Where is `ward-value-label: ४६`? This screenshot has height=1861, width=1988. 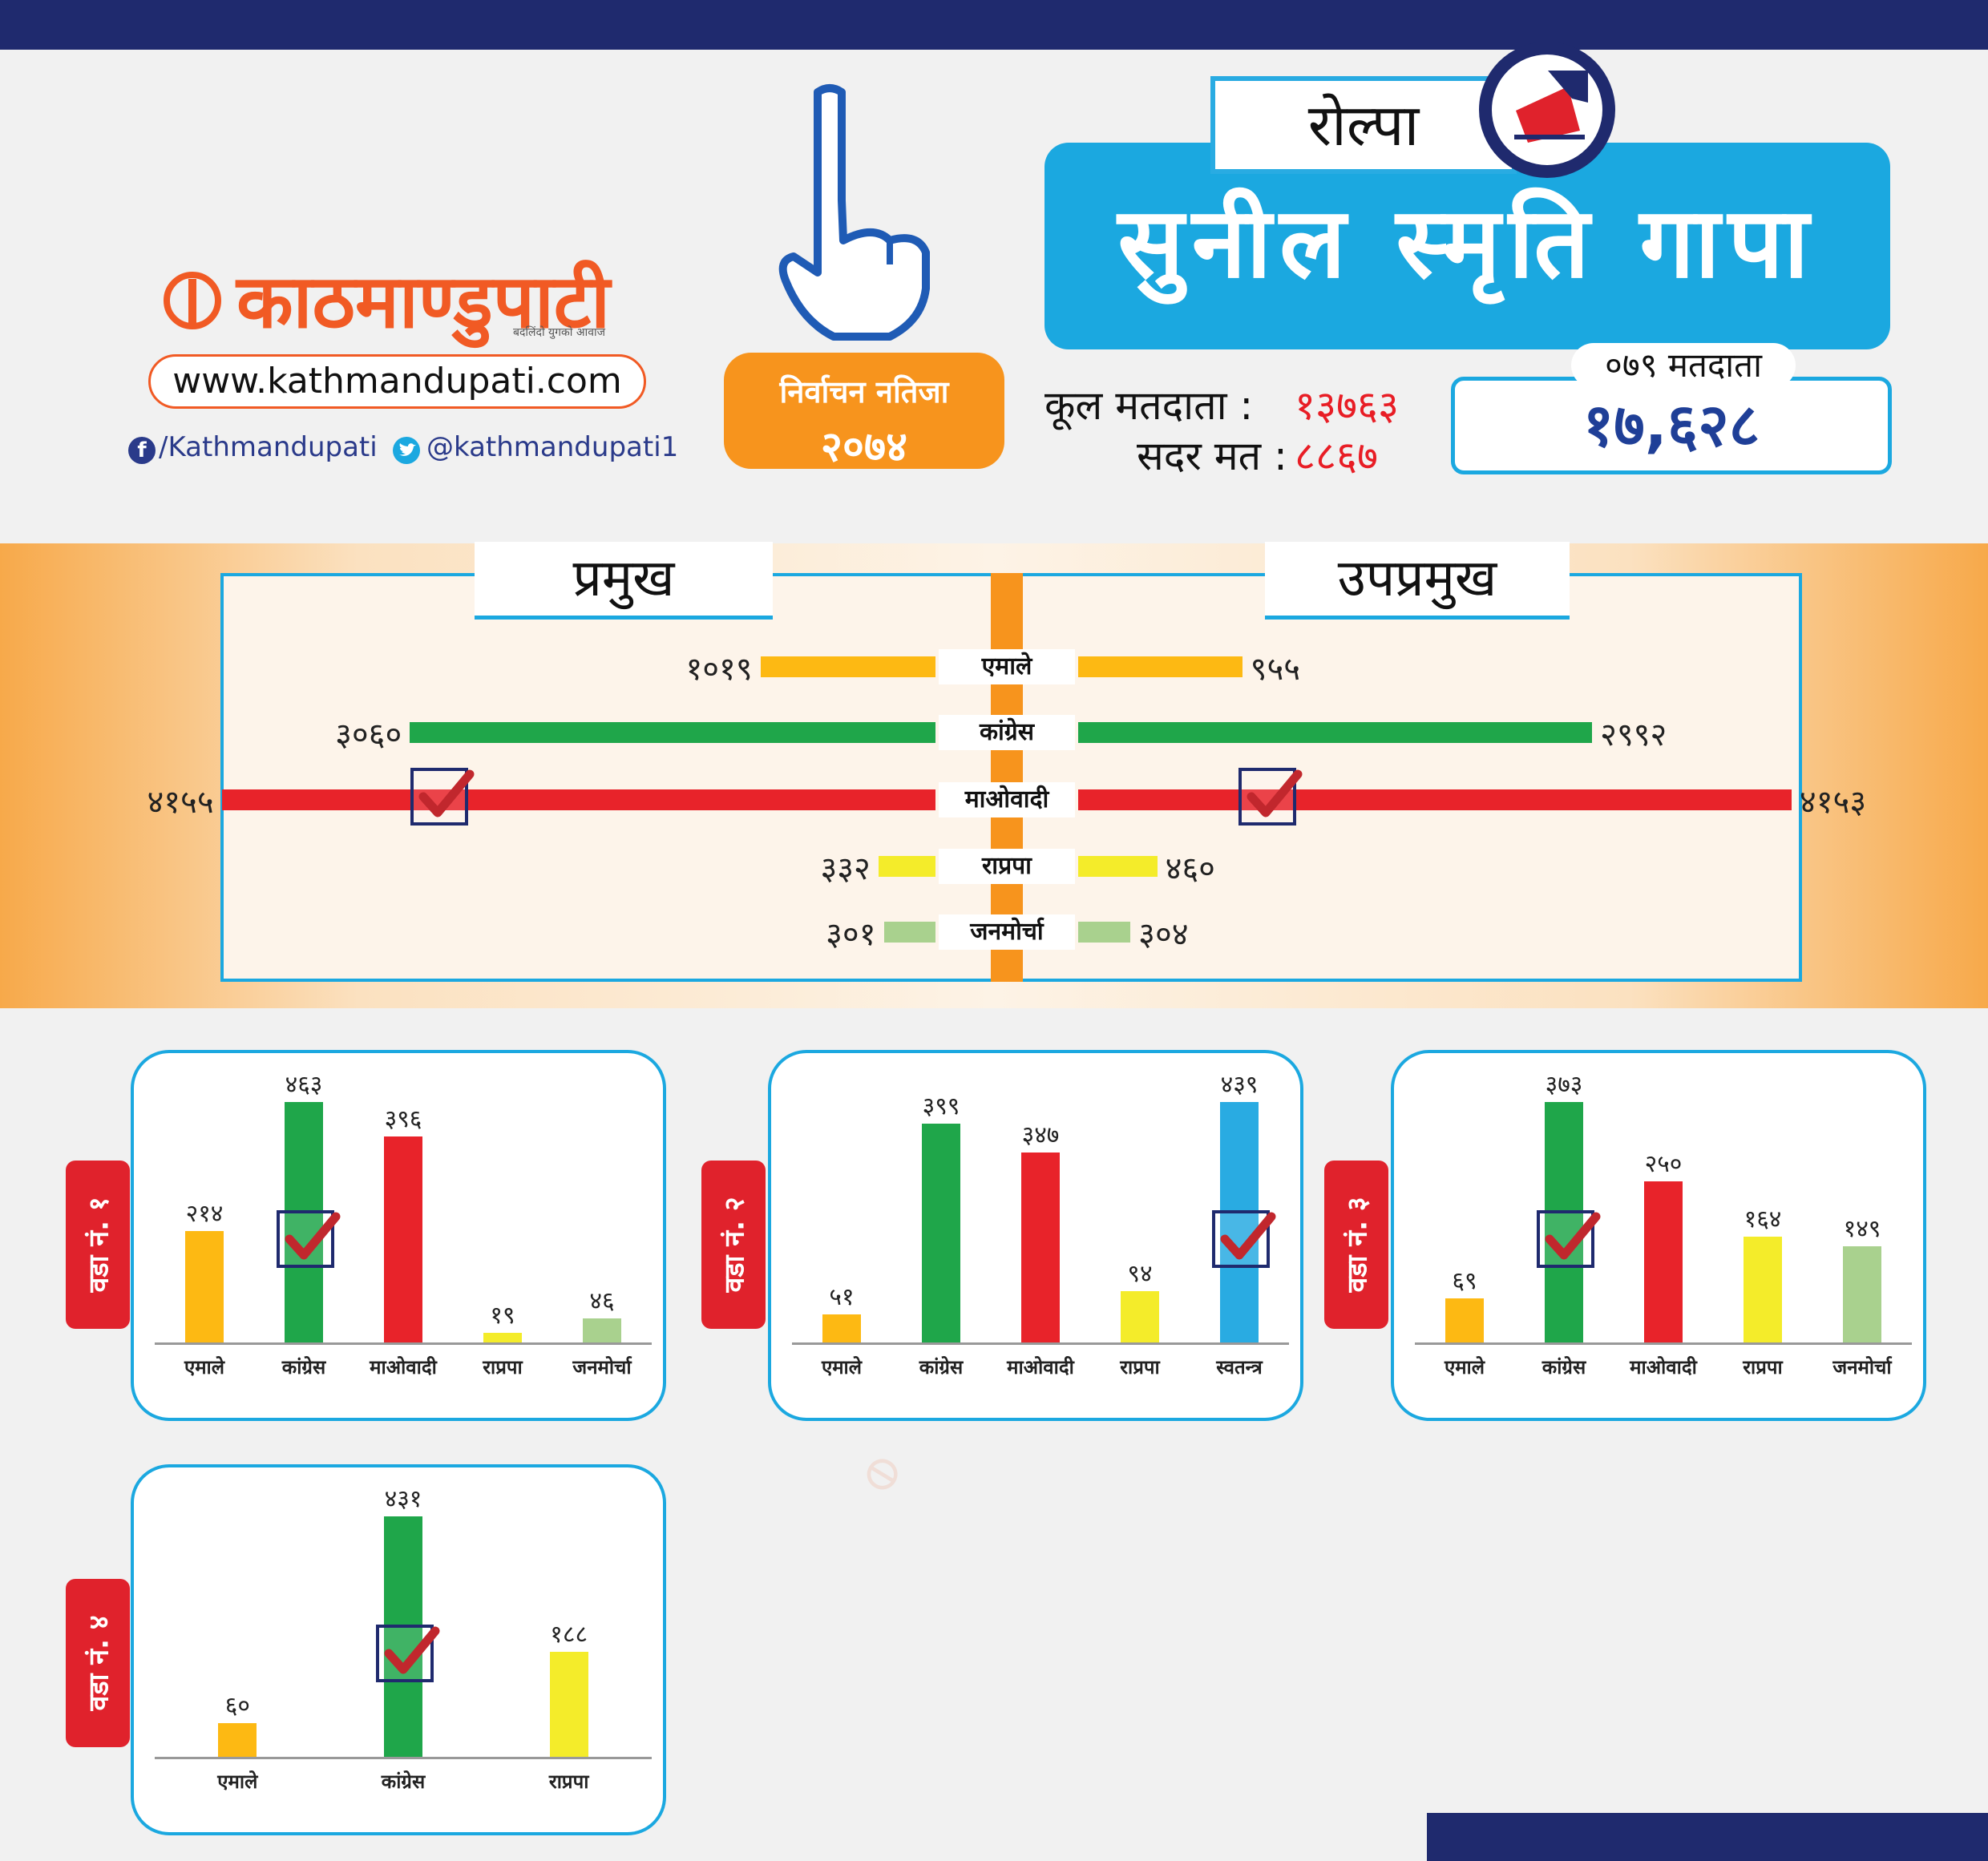 ward-value-label: ४६ is located at coordinates (602, 1301).